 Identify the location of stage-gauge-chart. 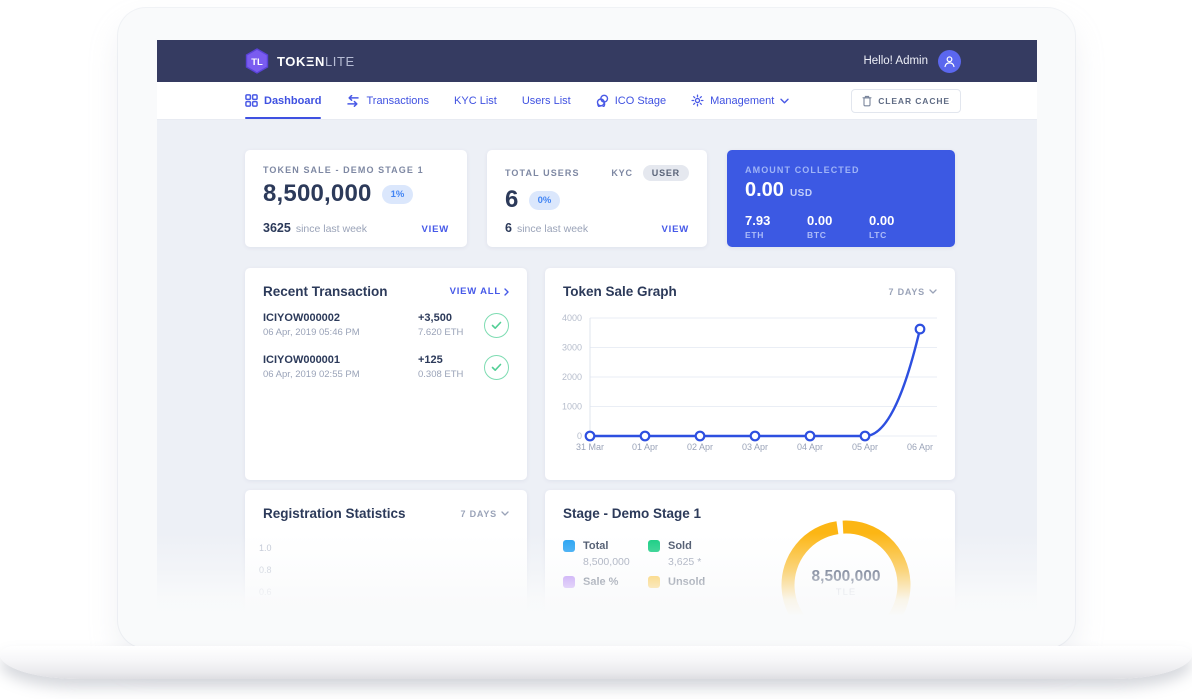
(846, 568).